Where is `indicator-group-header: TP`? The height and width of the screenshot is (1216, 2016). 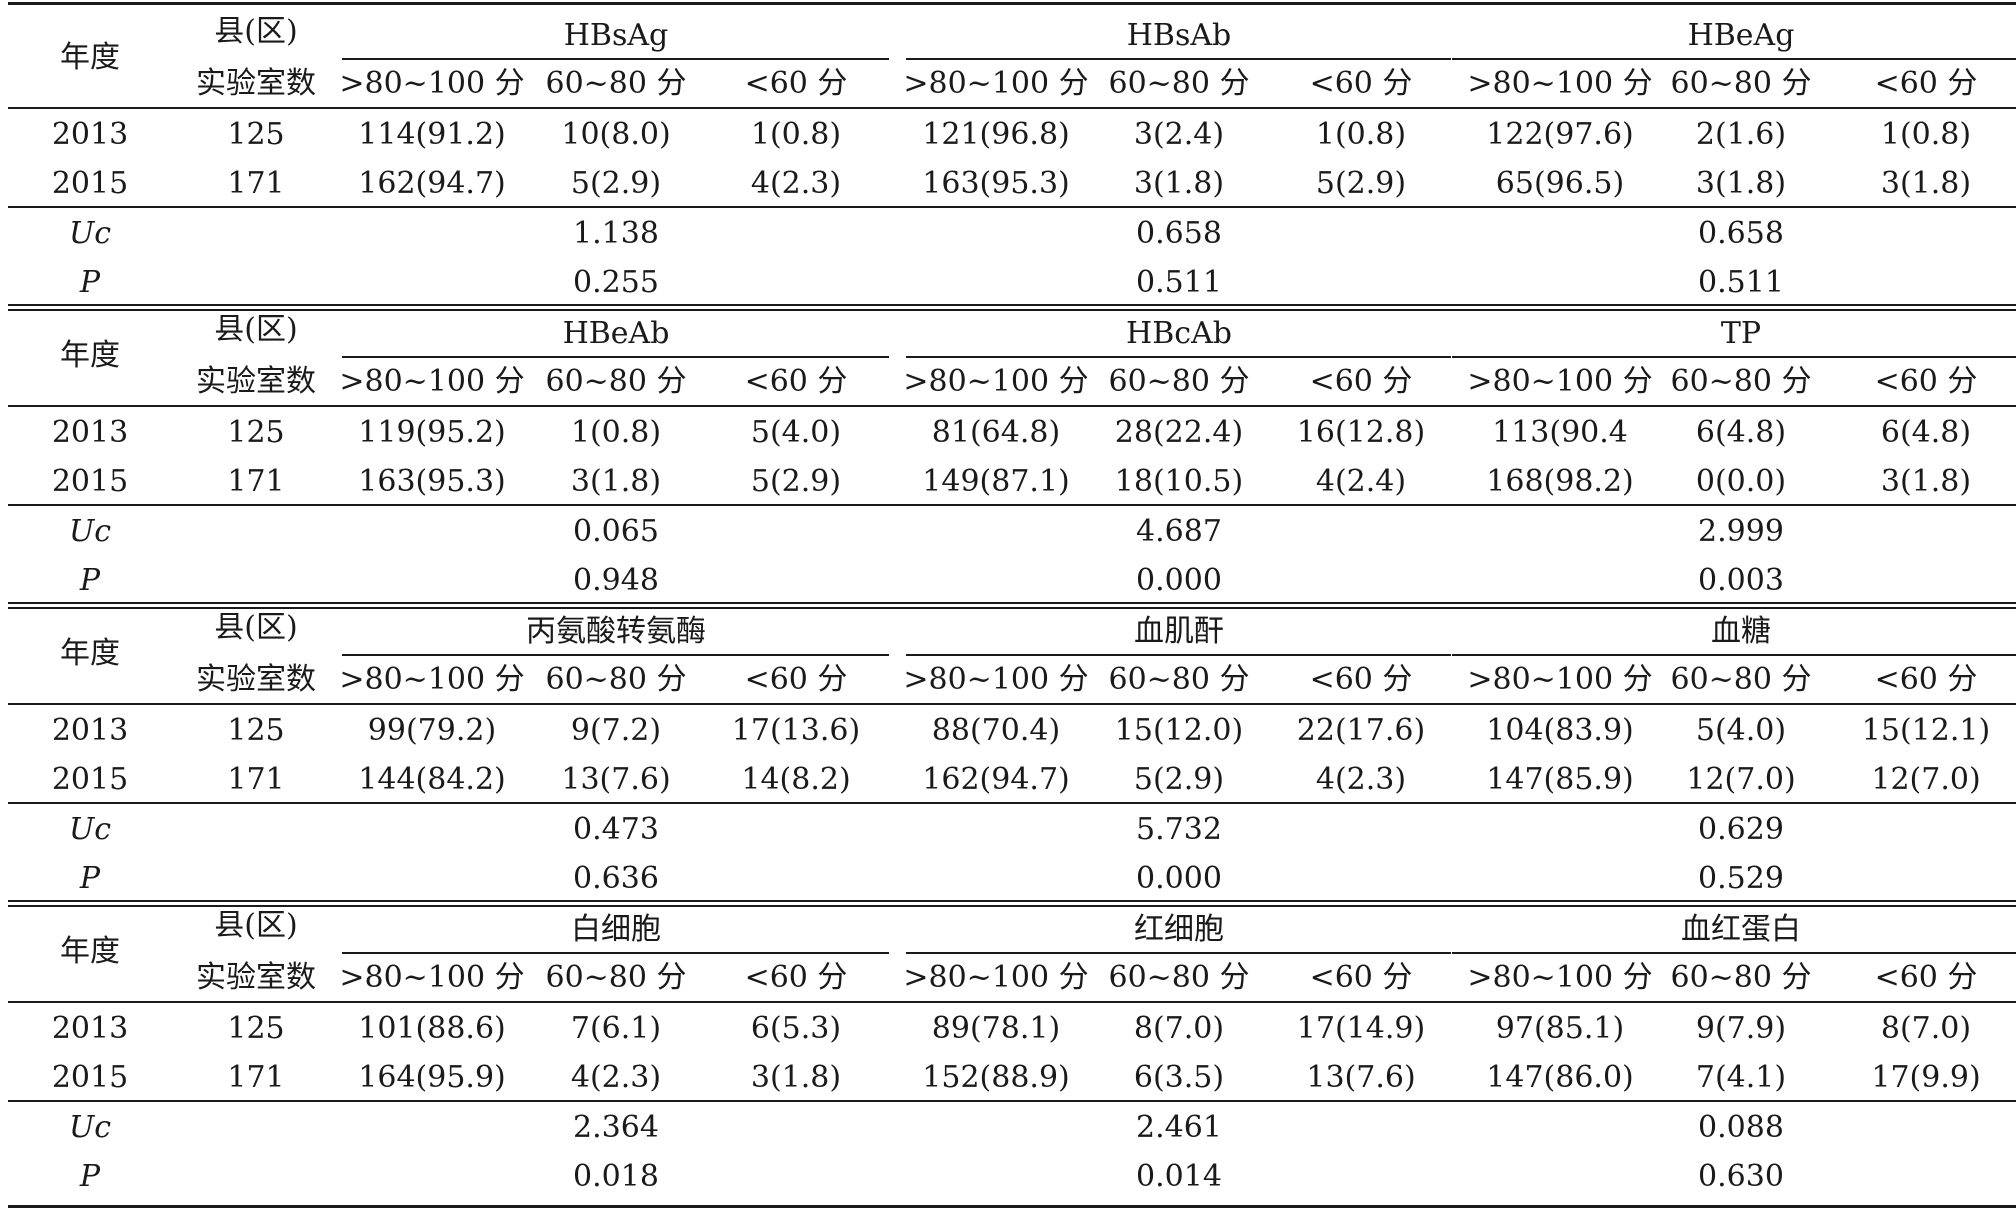
indicator-group-header: TP is located at coordinates (1741, 333).